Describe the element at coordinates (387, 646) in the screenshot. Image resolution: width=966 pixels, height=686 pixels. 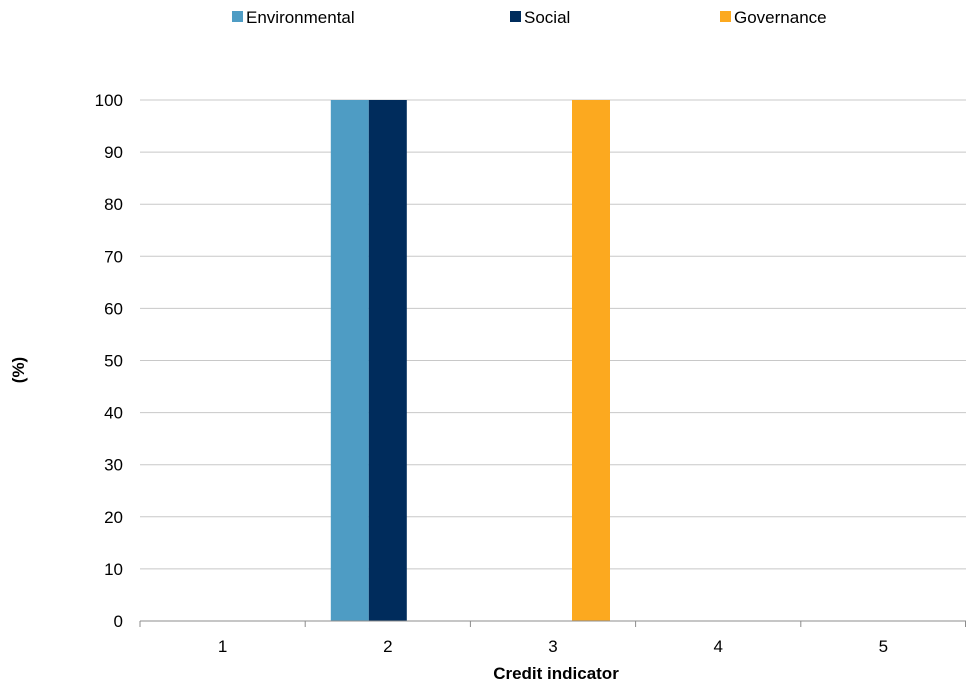
I see `x-tick-label: 2` at that location.